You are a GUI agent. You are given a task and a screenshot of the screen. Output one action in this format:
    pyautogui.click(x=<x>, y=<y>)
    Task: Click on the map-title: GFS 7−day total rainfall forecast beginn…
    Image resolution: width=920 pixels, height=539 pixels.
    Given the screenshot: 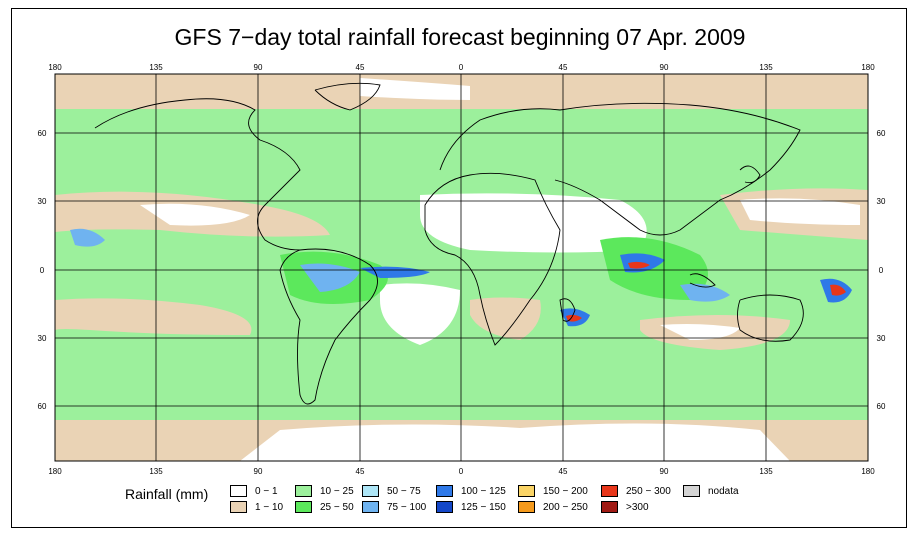 What is the action you would take?
    pyautogui.click(x=460, y=37)
    